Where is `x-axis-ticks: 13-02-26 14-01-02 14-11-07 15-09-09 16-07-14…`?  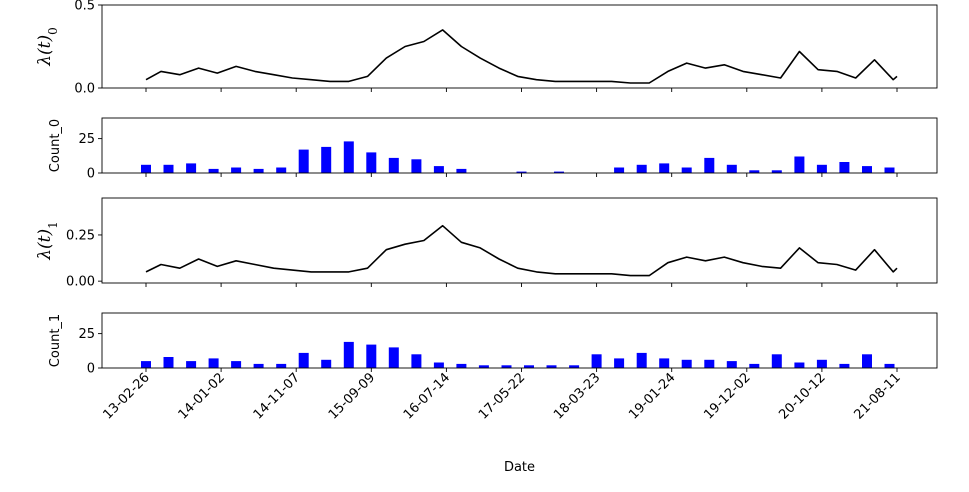 x-axis-ticks: 13-02-26 14-01-02 14-11-07 15-09-09 16-07-14… is located at coordinates (501, 396).